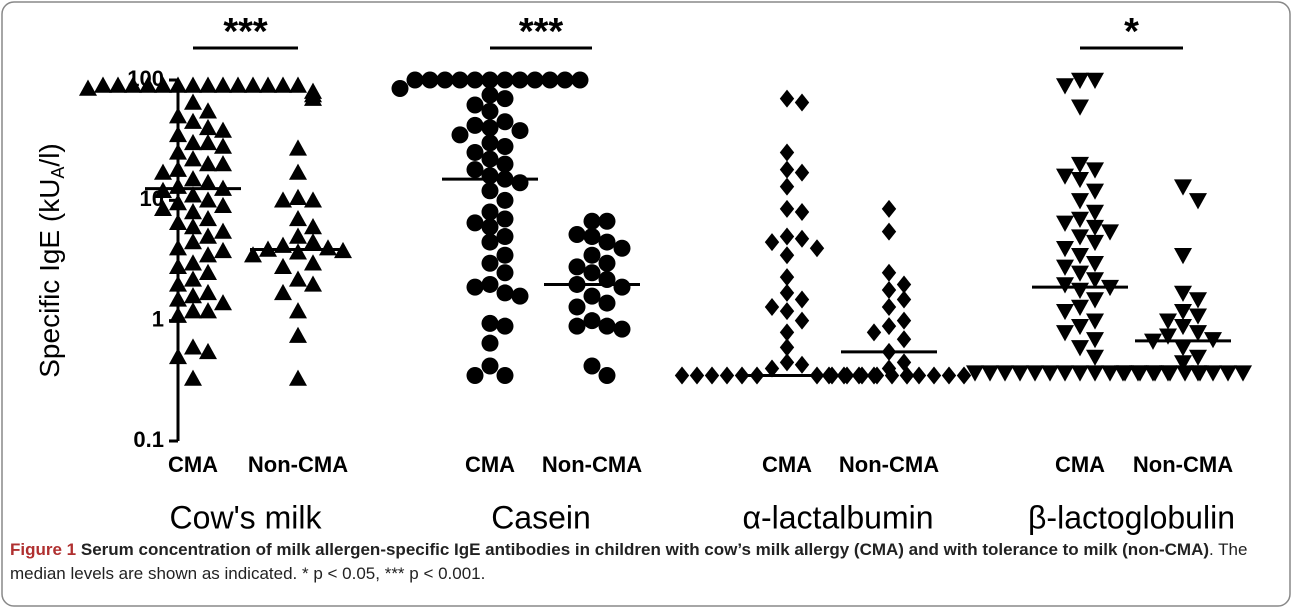 The width and height of the screenshot is (1293, 610). Describe the element at coordinates (158, 318) in the screenshot. I see `y-tick-label: 1` at that location.